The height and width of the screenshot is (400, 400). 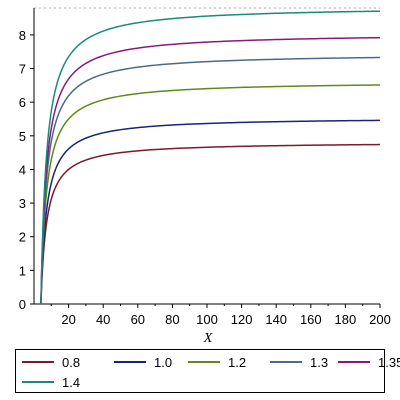 What do you see at coordinates (276, 319) in the screenshot?
I see `x-tick-label: 140` at bounding box center [276, 319].